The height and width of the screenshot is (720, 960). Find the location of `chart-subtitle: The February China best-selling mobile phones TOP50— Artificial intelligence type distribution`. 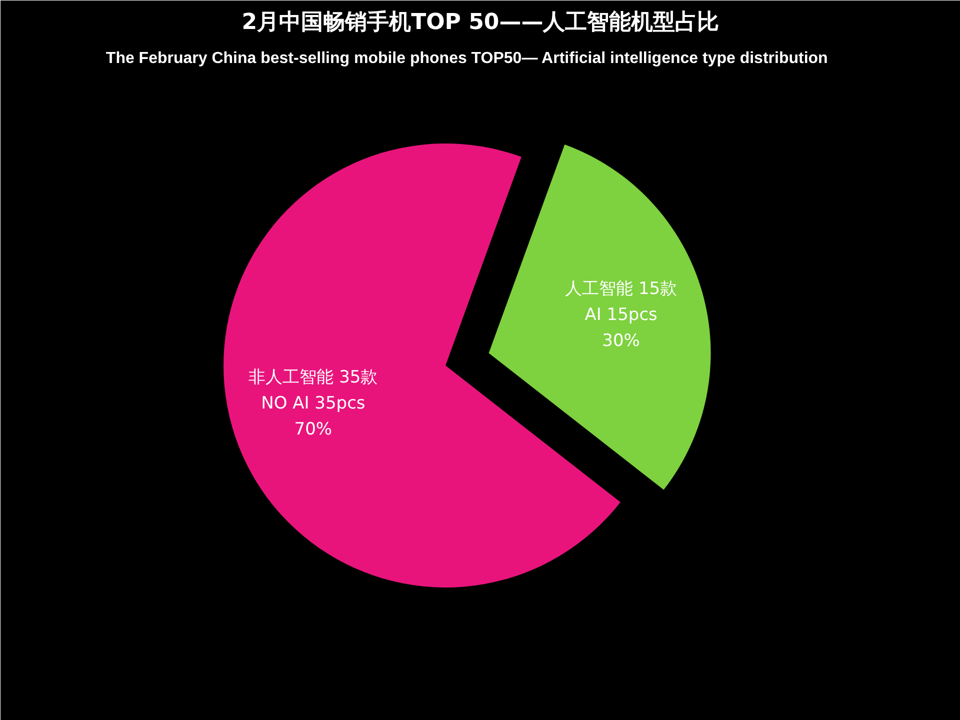

chart-subtitle: The February China best-selling mobile phones TOP50— Artificial intelligence type distribution is located at coordinates (467, 58).